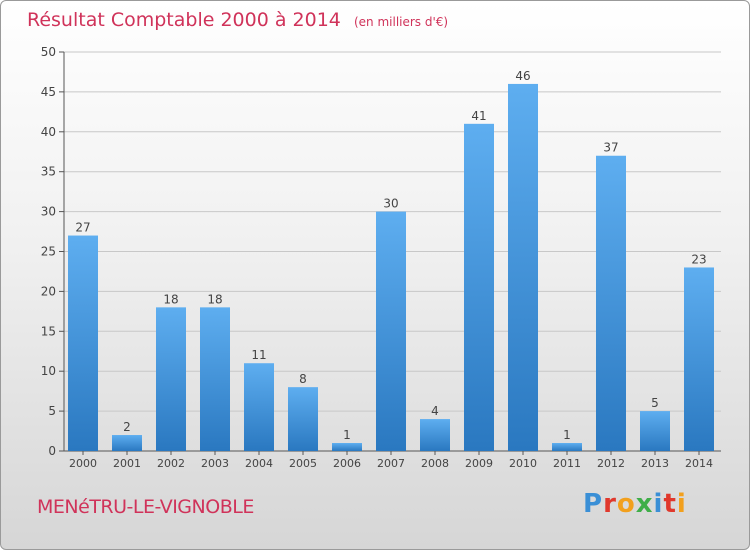 This screenshot has width=750, height=550. Describe the element at coordinates (52, 451) in the screenshot. I see `y-tick-label: 0` at that location.